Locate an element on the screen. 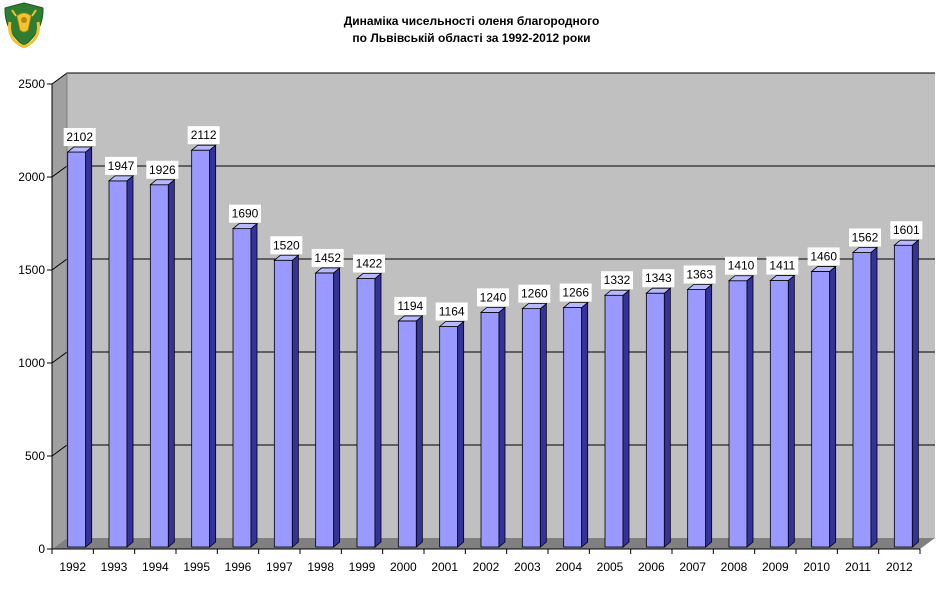 The width and height of the screenshot is (943, 599). data-label: 1363 is located at coordinates (699, 274).